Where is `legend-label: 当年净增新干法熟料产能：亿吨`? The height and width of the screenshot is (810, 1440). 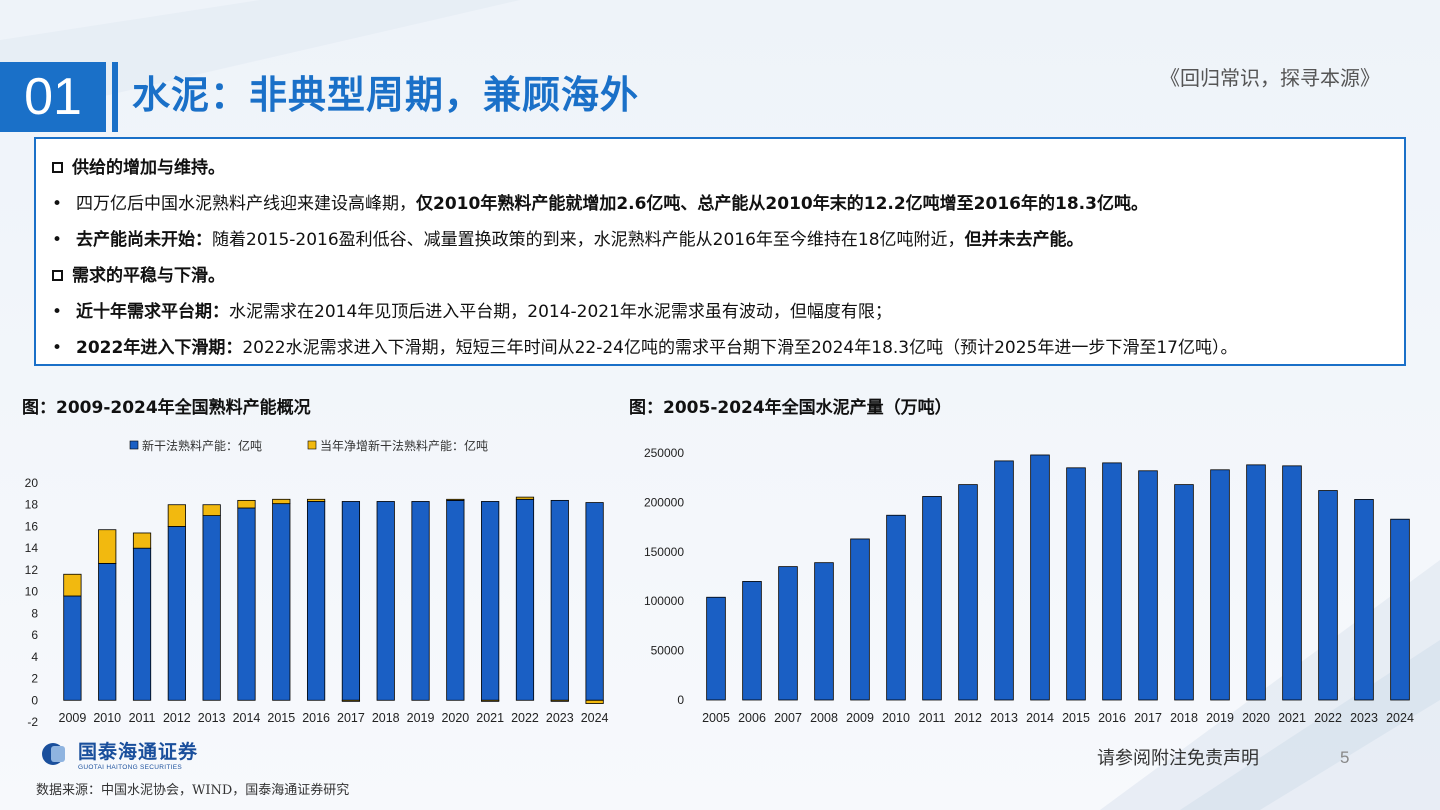
legend-label: 当年净增新干法熟料产能：亿吨 is located at coordinates (404, 445).